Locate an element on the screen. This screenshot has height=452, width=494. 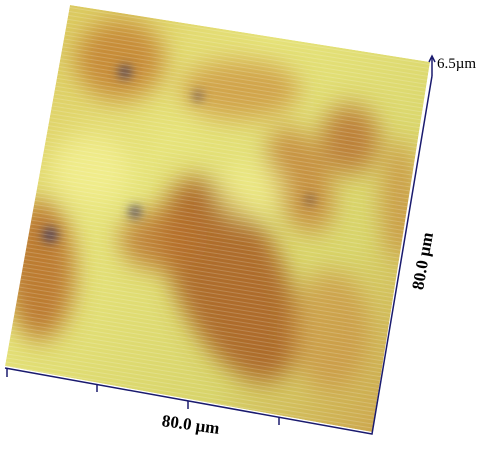
z-scale-label: 6.5µm is located at coordinates (456, 64).